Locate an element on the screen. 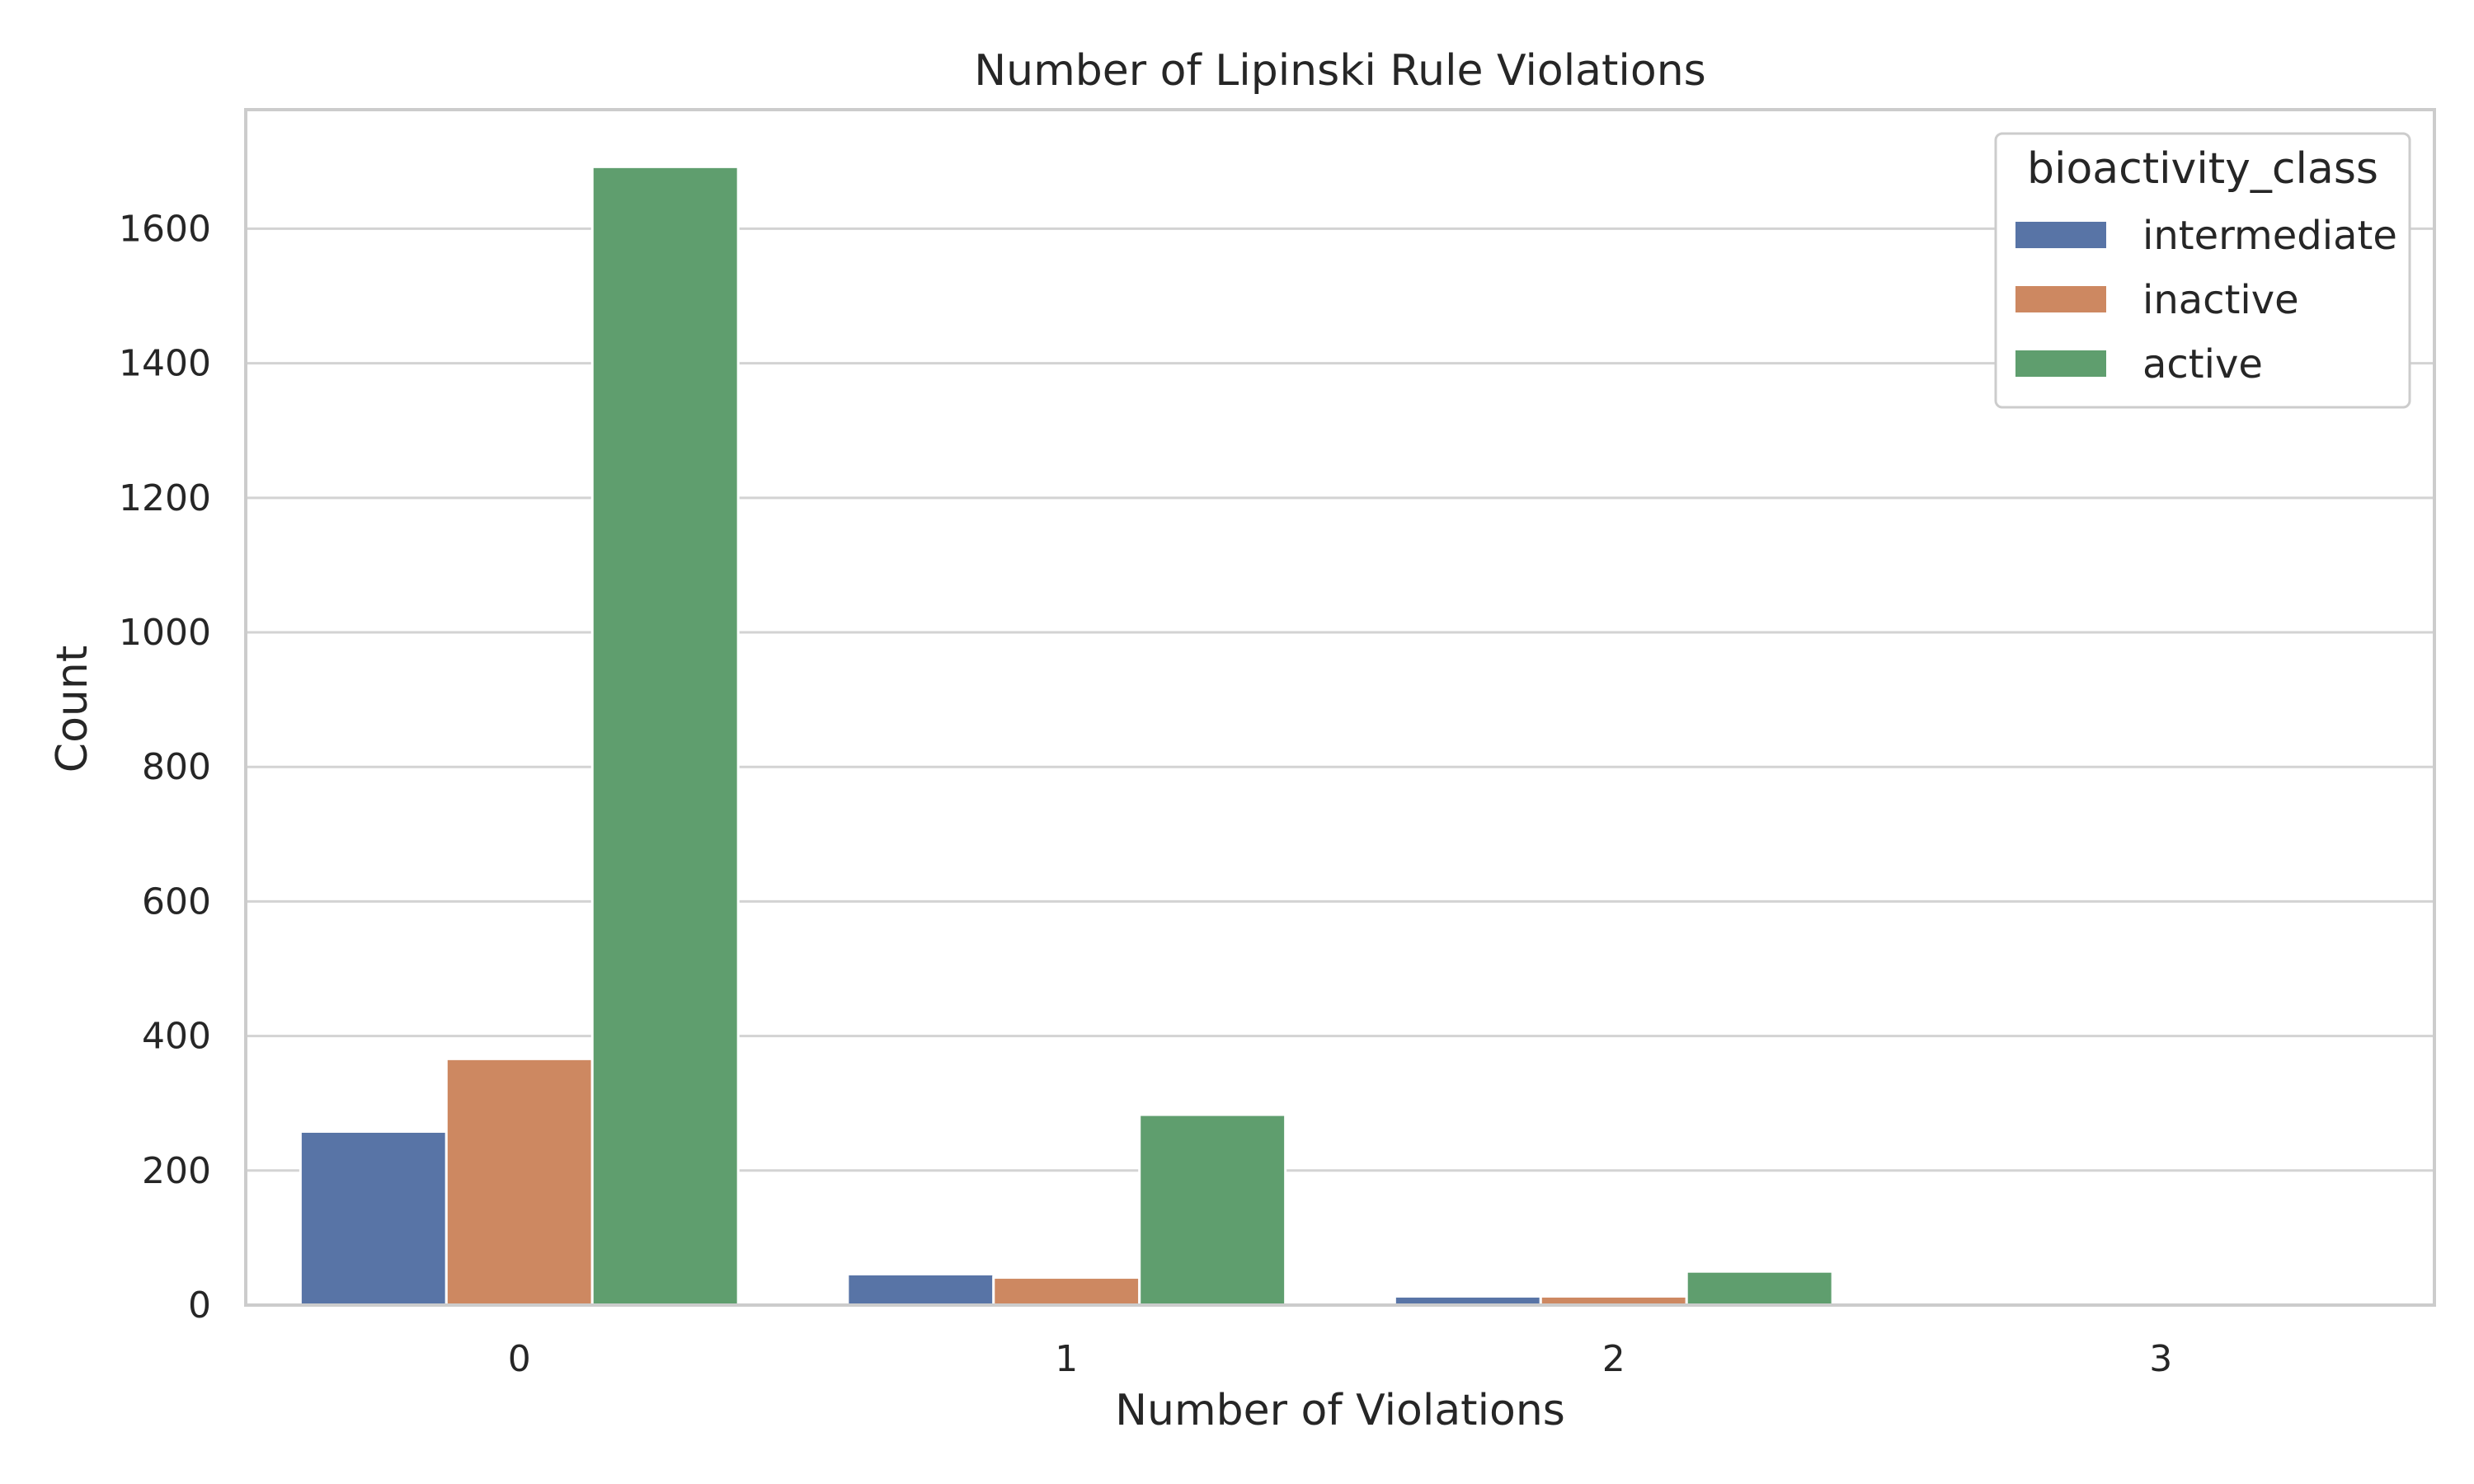  x-tick-label: 0 is located at coordinates (519, 1359).